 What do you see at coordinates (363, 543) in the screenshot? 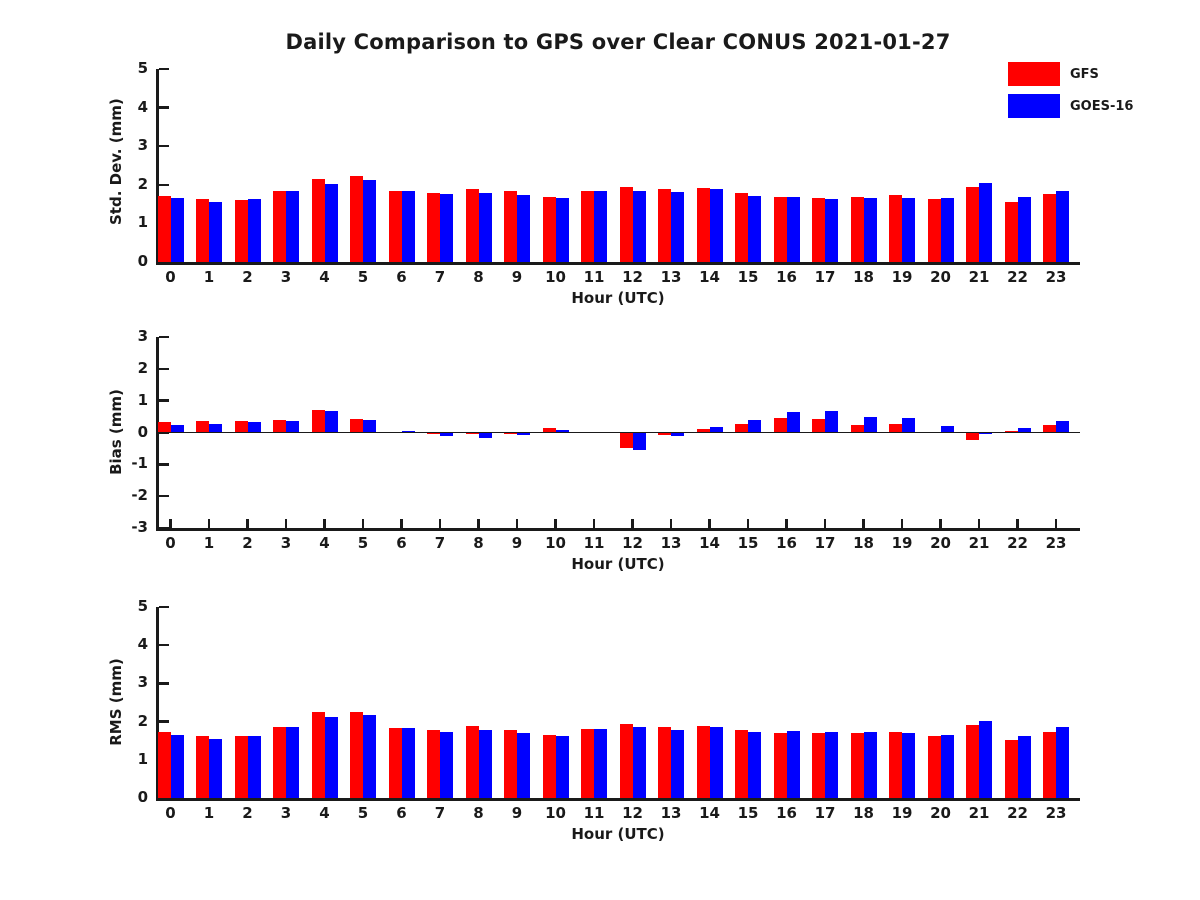
I see `x-tick-label: 5` at bounding box center [363, 543].